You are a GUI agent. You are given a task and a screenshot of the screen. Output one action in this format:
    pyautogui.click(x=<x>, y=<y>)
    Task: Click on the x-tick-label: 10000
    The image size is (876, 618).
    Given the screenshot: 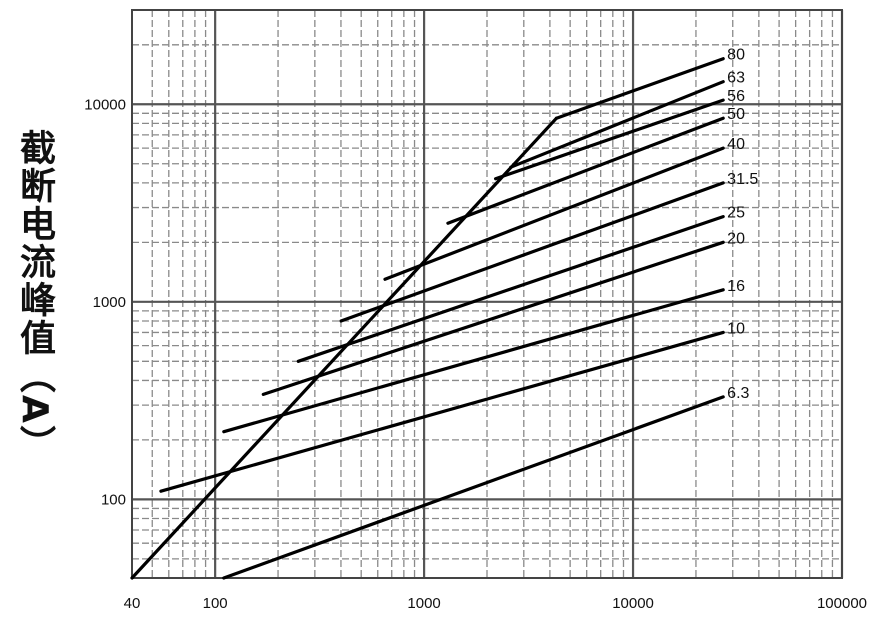 What is the action you would take?
    pyautogui.click(x=633, y=603)
    